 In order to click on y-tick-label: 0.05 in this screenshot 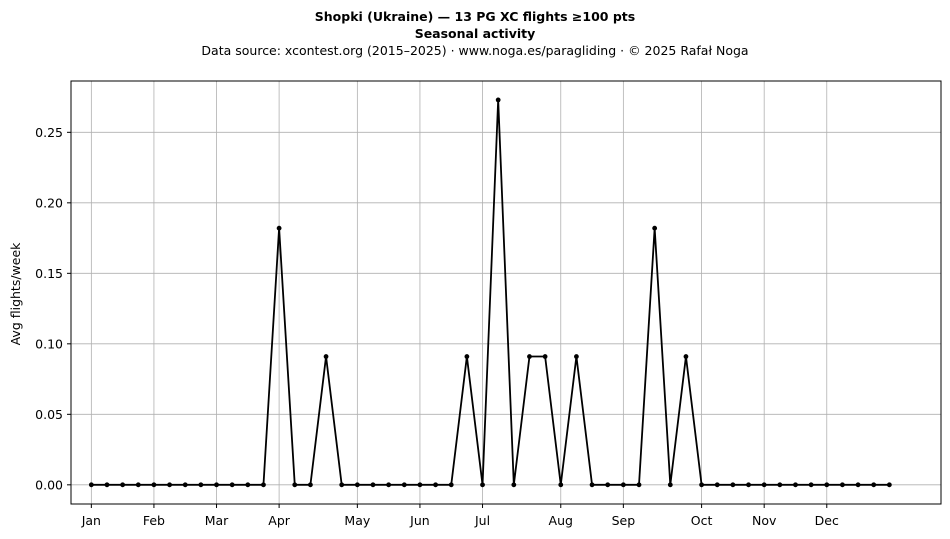, I will do `click(49, 414)`.